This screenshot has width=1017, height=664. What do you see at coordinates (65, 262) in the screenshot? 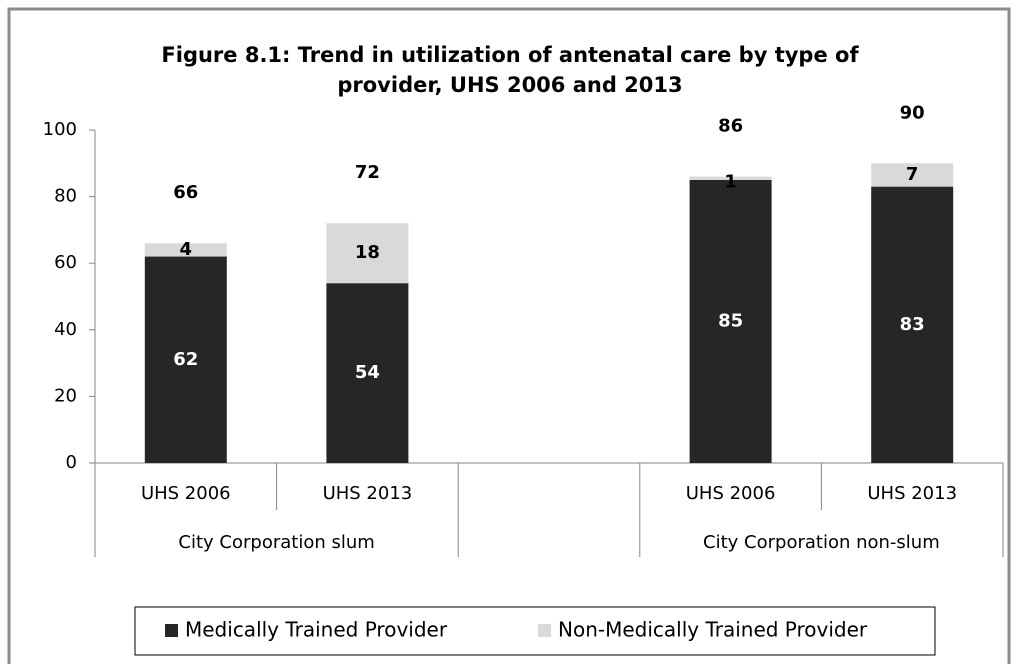
I see `y-tick-label: 60` at bounding box center [65, 262].